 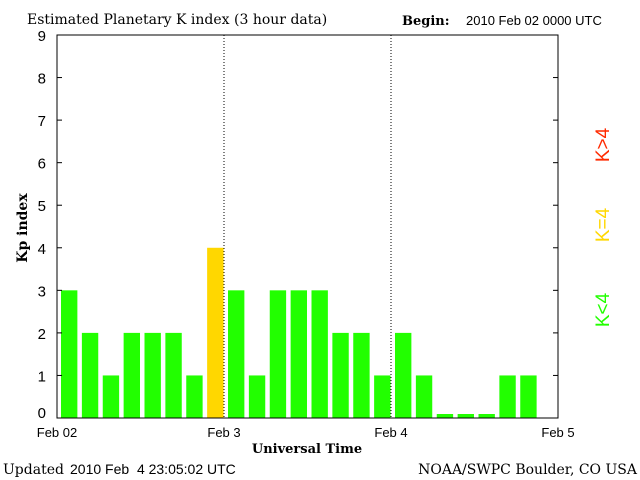 What do you see at coordinates (42, 79) in the screenshot?
I see `y-tick-label: 8` at bounding box center [42, 79].